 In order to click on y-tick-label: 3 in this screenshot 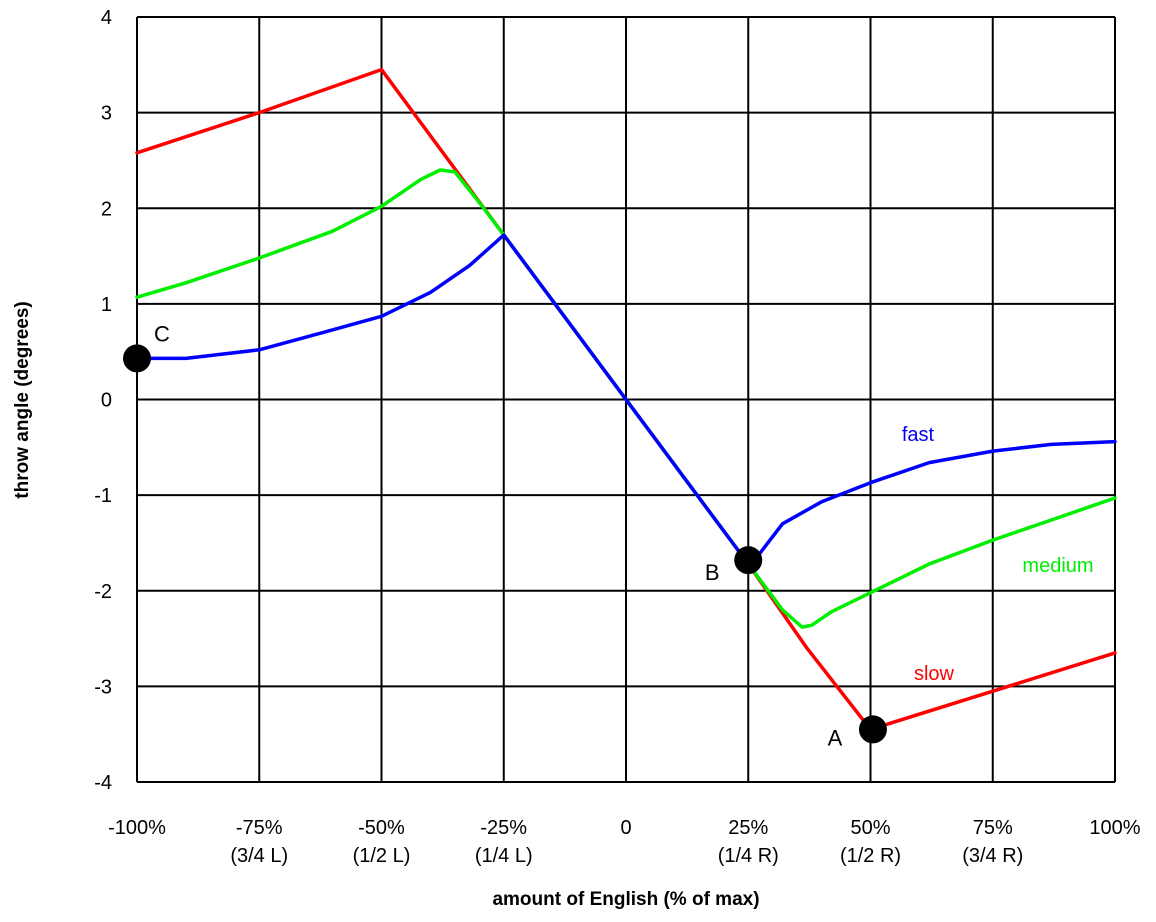, I will do `click(106, 114)`.